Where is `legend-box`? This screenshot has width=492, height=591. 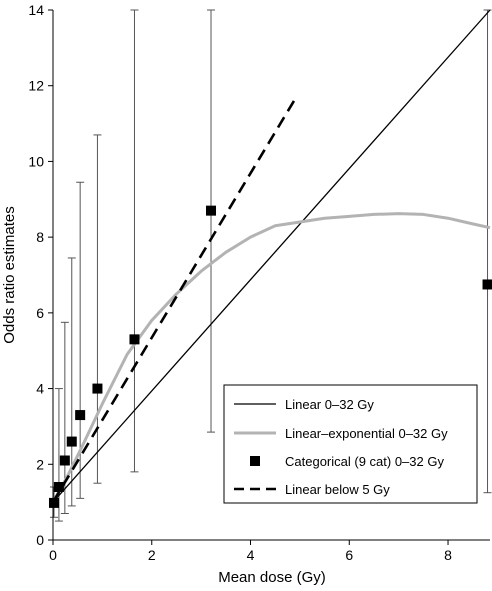 legend-box is located at coordinates (350, 444).